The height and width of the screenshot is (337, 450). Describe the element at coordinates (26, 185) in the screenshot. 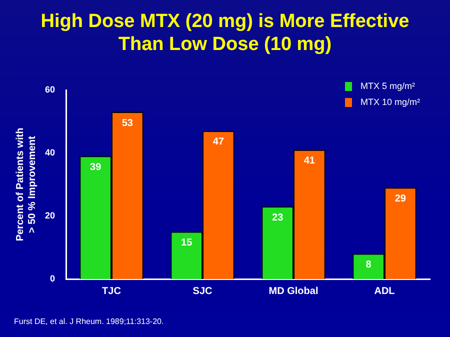

I see `y-axis-title: Percent of Patients with > 50 % Improvement` at that location.